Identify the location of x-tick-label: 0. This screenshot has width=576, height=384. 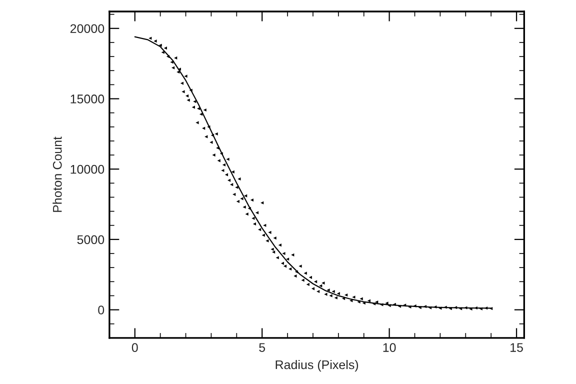
(135, 347).